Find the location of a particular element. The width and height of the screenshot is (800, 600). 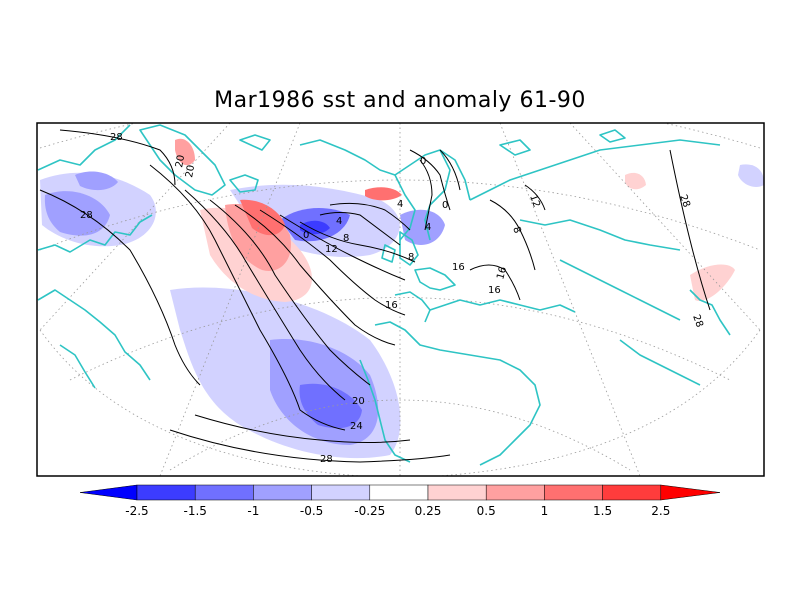

negative-anomaly-west-core is located at coordinates (77, 213).